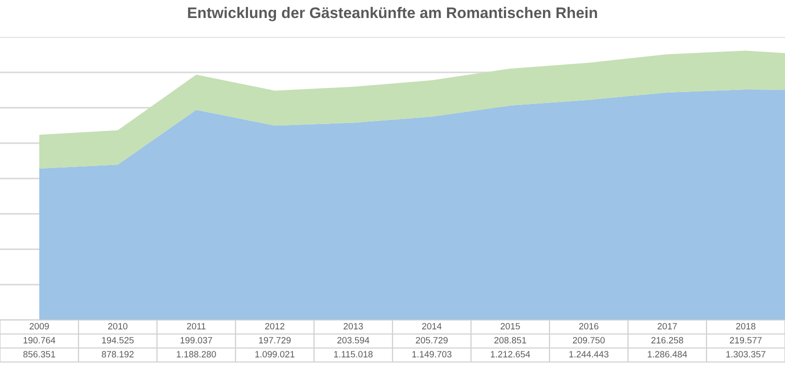 The image size is (785, 368). What do you see at coordinates (746, 340) in the screenshot?
I see `data-label: 219.577` at bounding box center [746, 340].